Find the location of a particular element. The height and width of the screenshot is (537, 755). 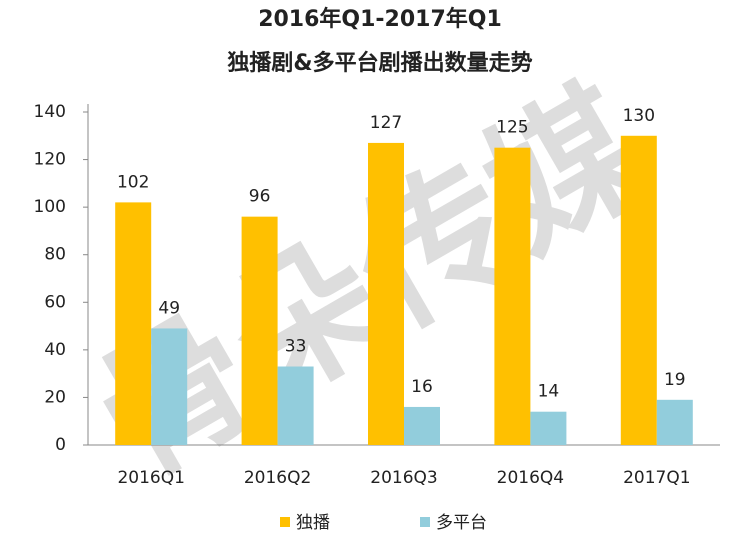

data-label: 96 is located at coordinates (260, 197).